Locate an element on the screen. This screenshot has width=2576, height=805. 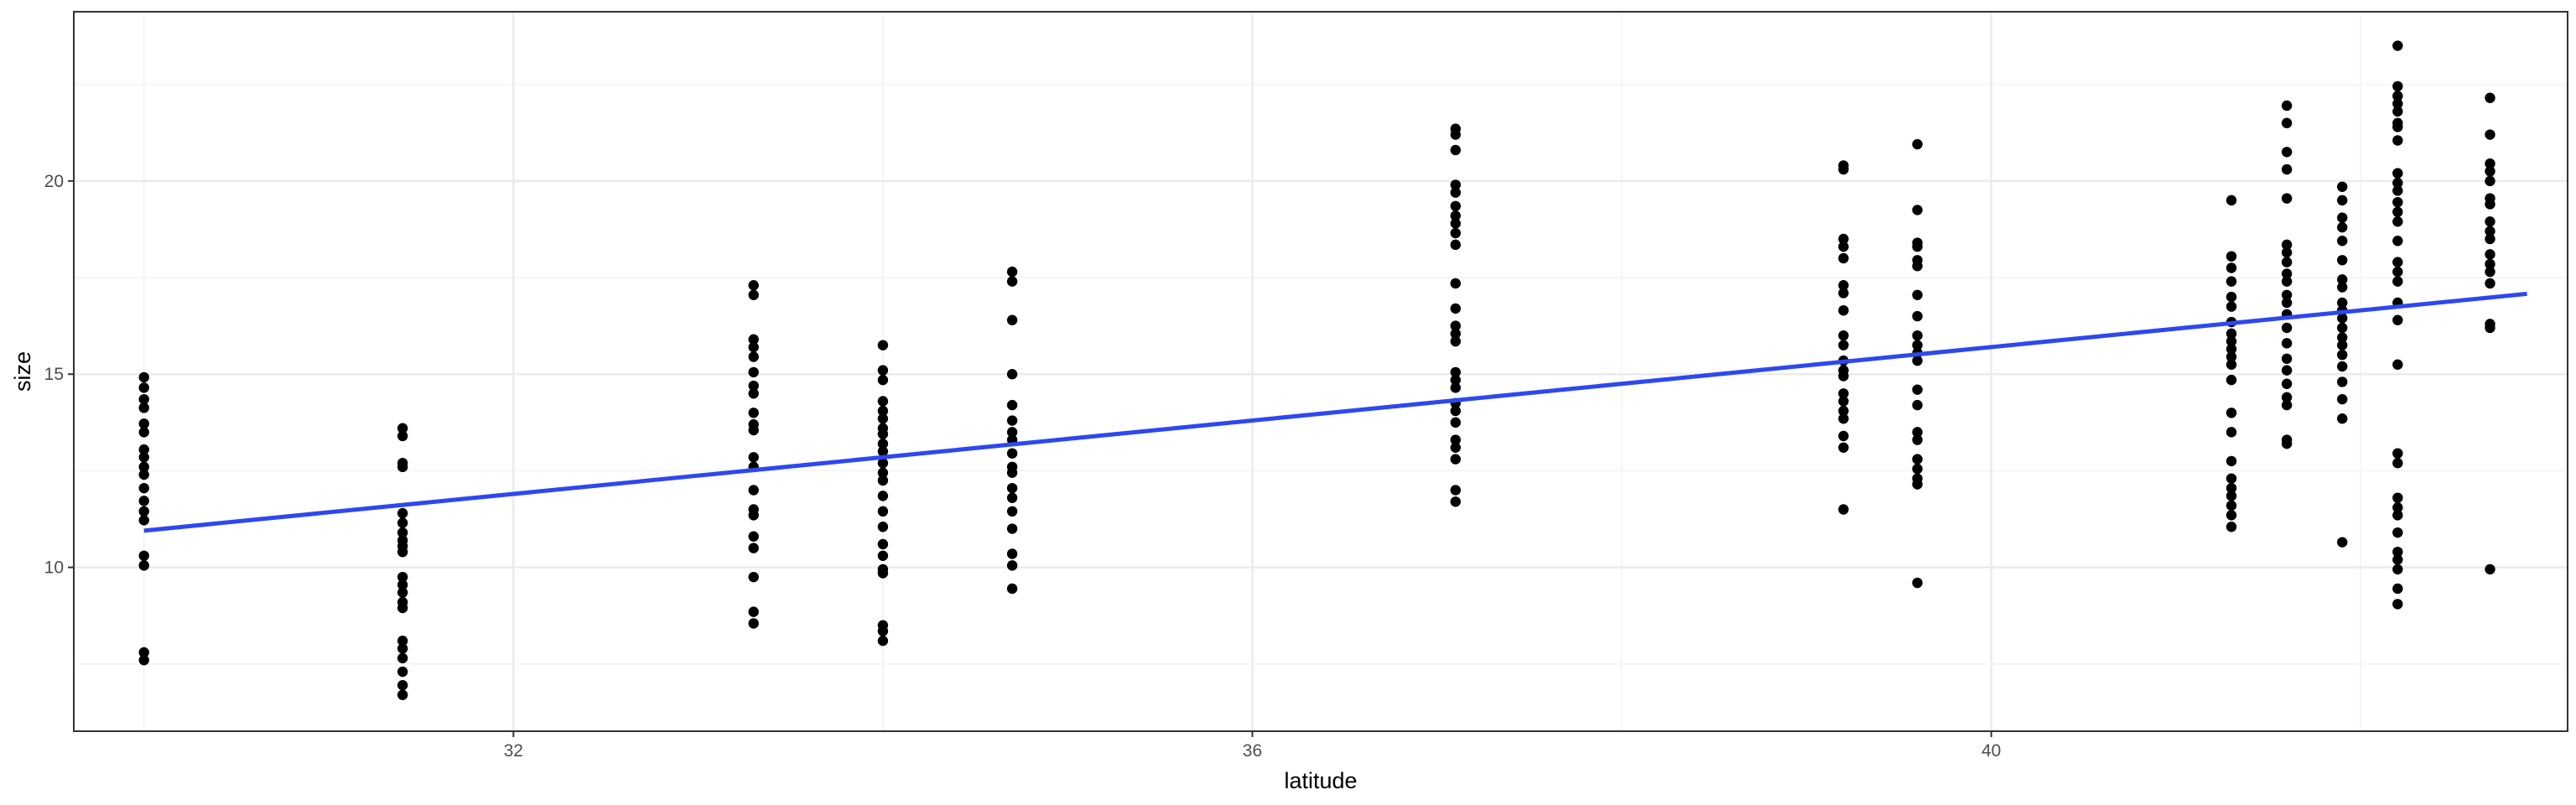
x-tick-label: 40 is located at coordinates (1991, 751).